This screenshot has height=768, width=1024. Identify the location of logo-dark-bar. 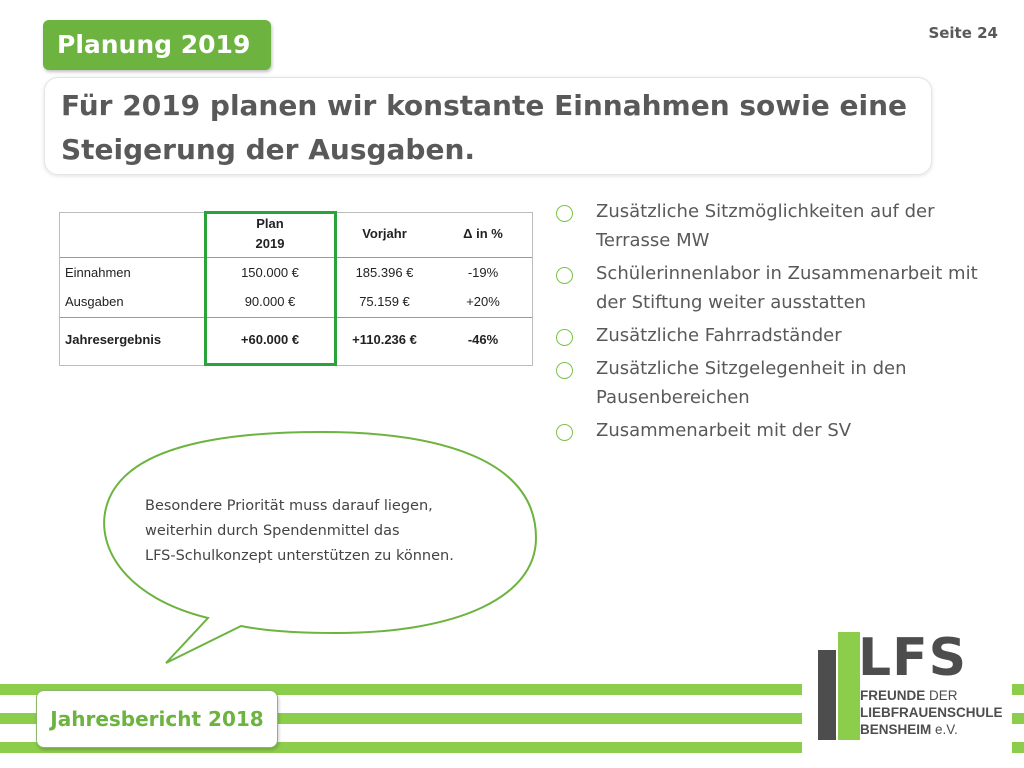
(827, 695).